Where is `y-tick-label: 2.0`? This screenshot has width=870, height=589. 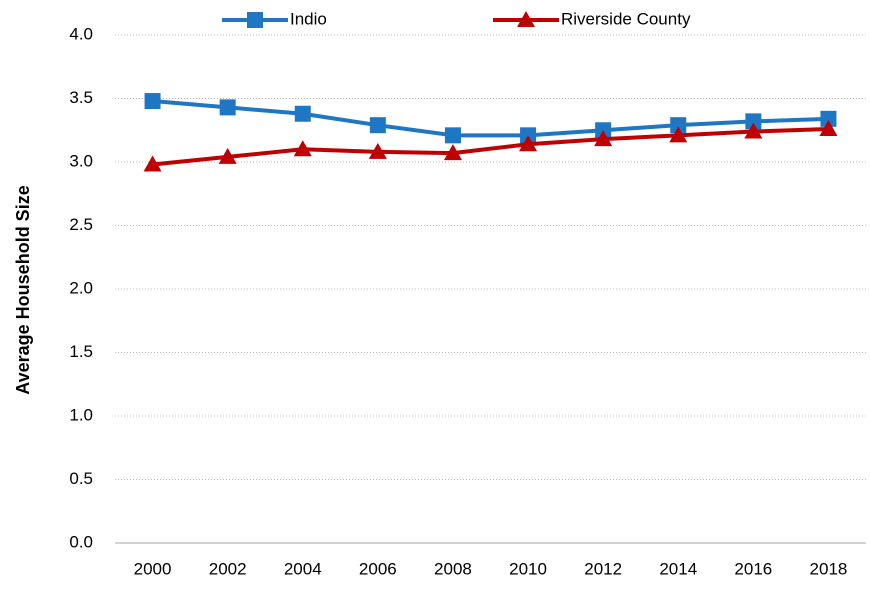 y-tick-label: 2.0 is located at coordinates (81, 287).